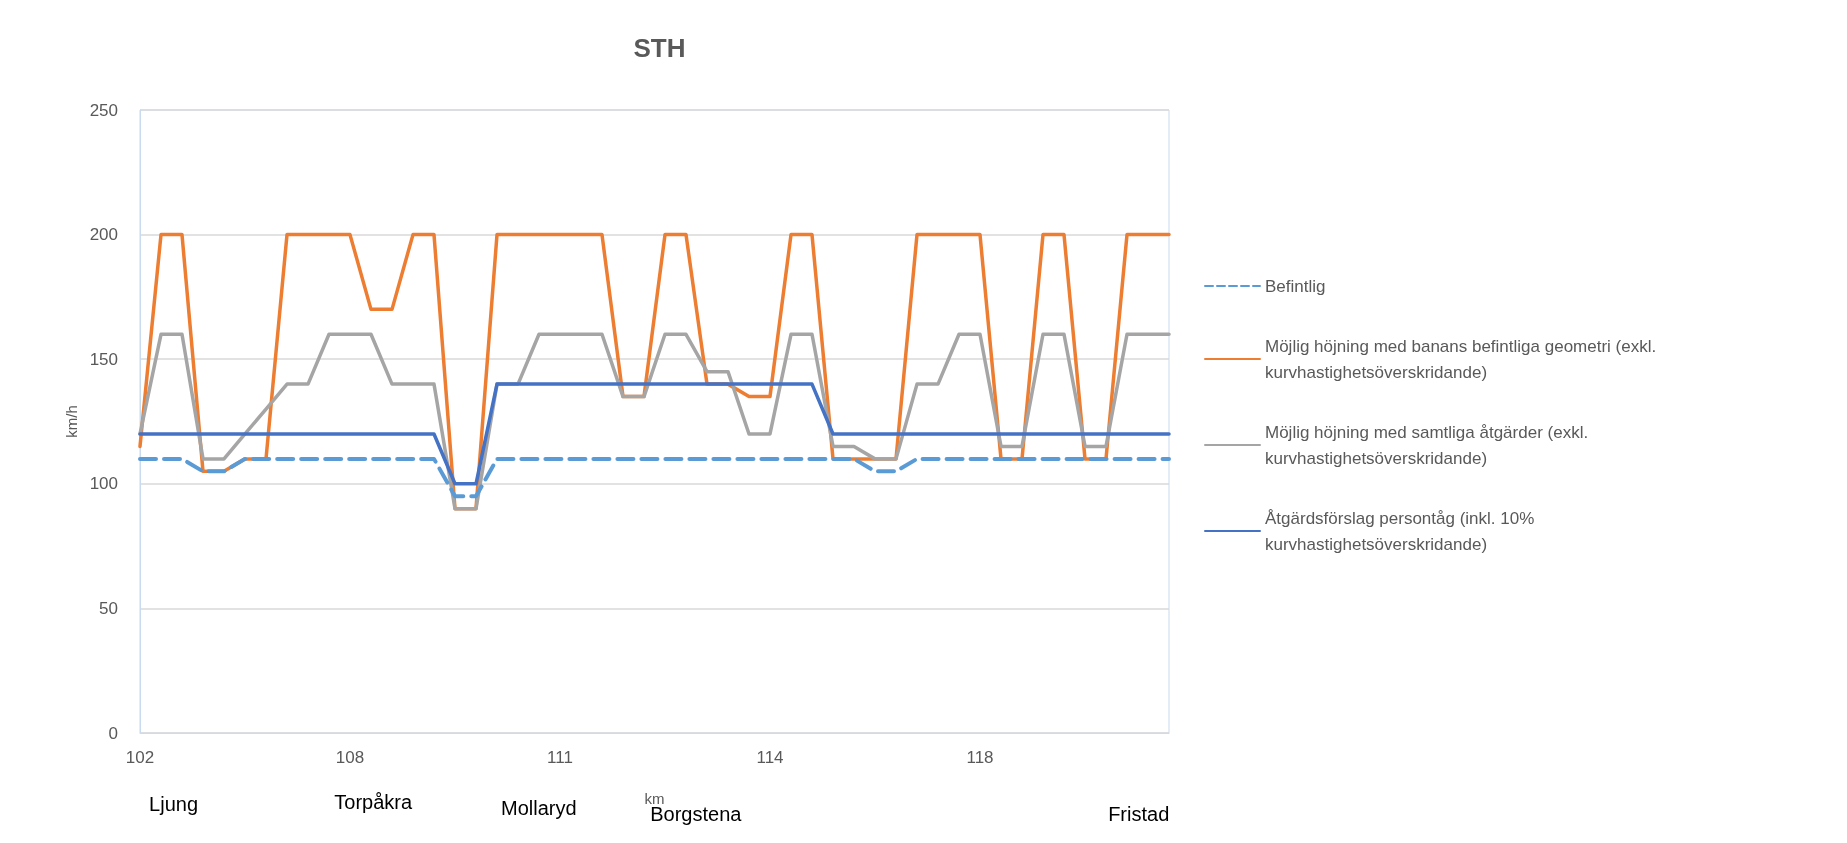  Describe the element at coordinates (113, 733) in the screenshot. I see `y-tick-label: 0` at that location.